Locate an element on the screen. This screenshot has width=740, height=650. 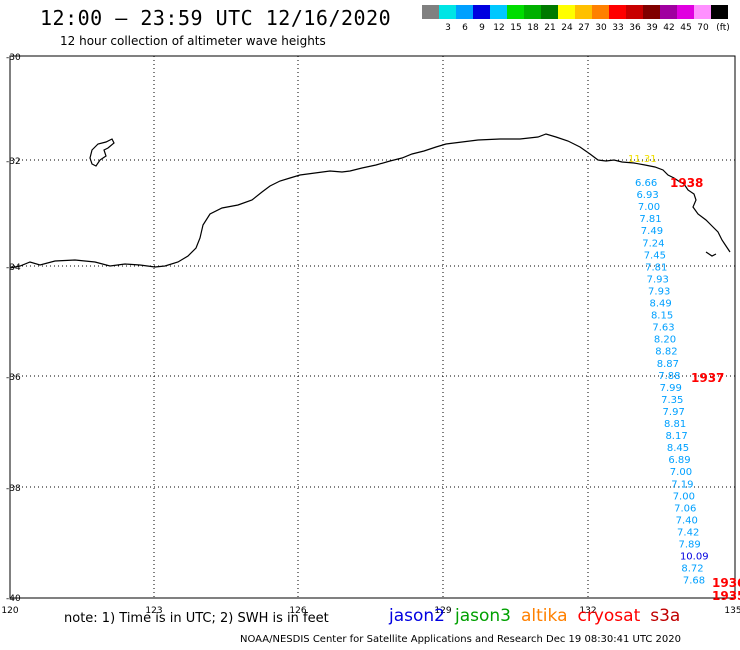
island is located at coordinates (102, 152).